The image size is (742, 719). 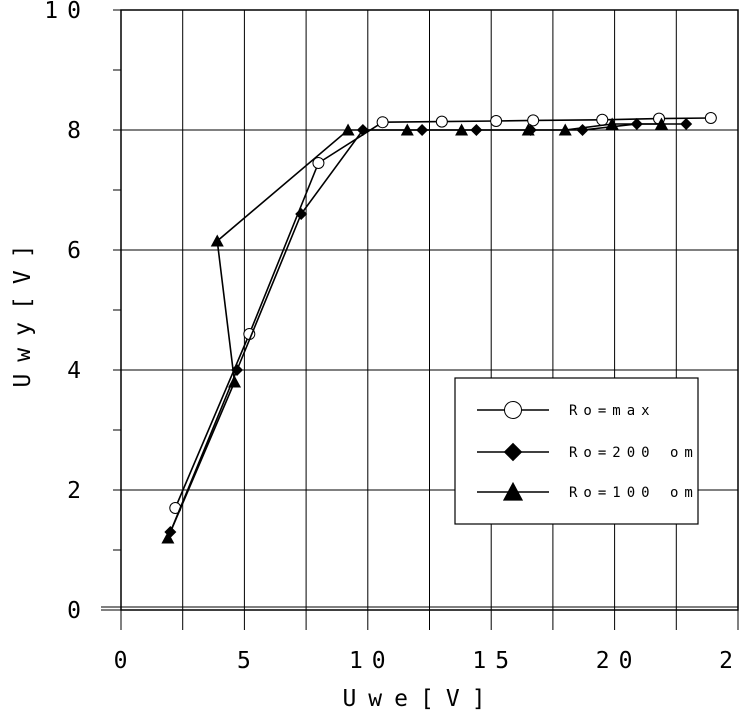 What do you see at coordinates (125, 661) in the screenshot?
I see `x-tick-label: 0` at bounding box center [125, 661].